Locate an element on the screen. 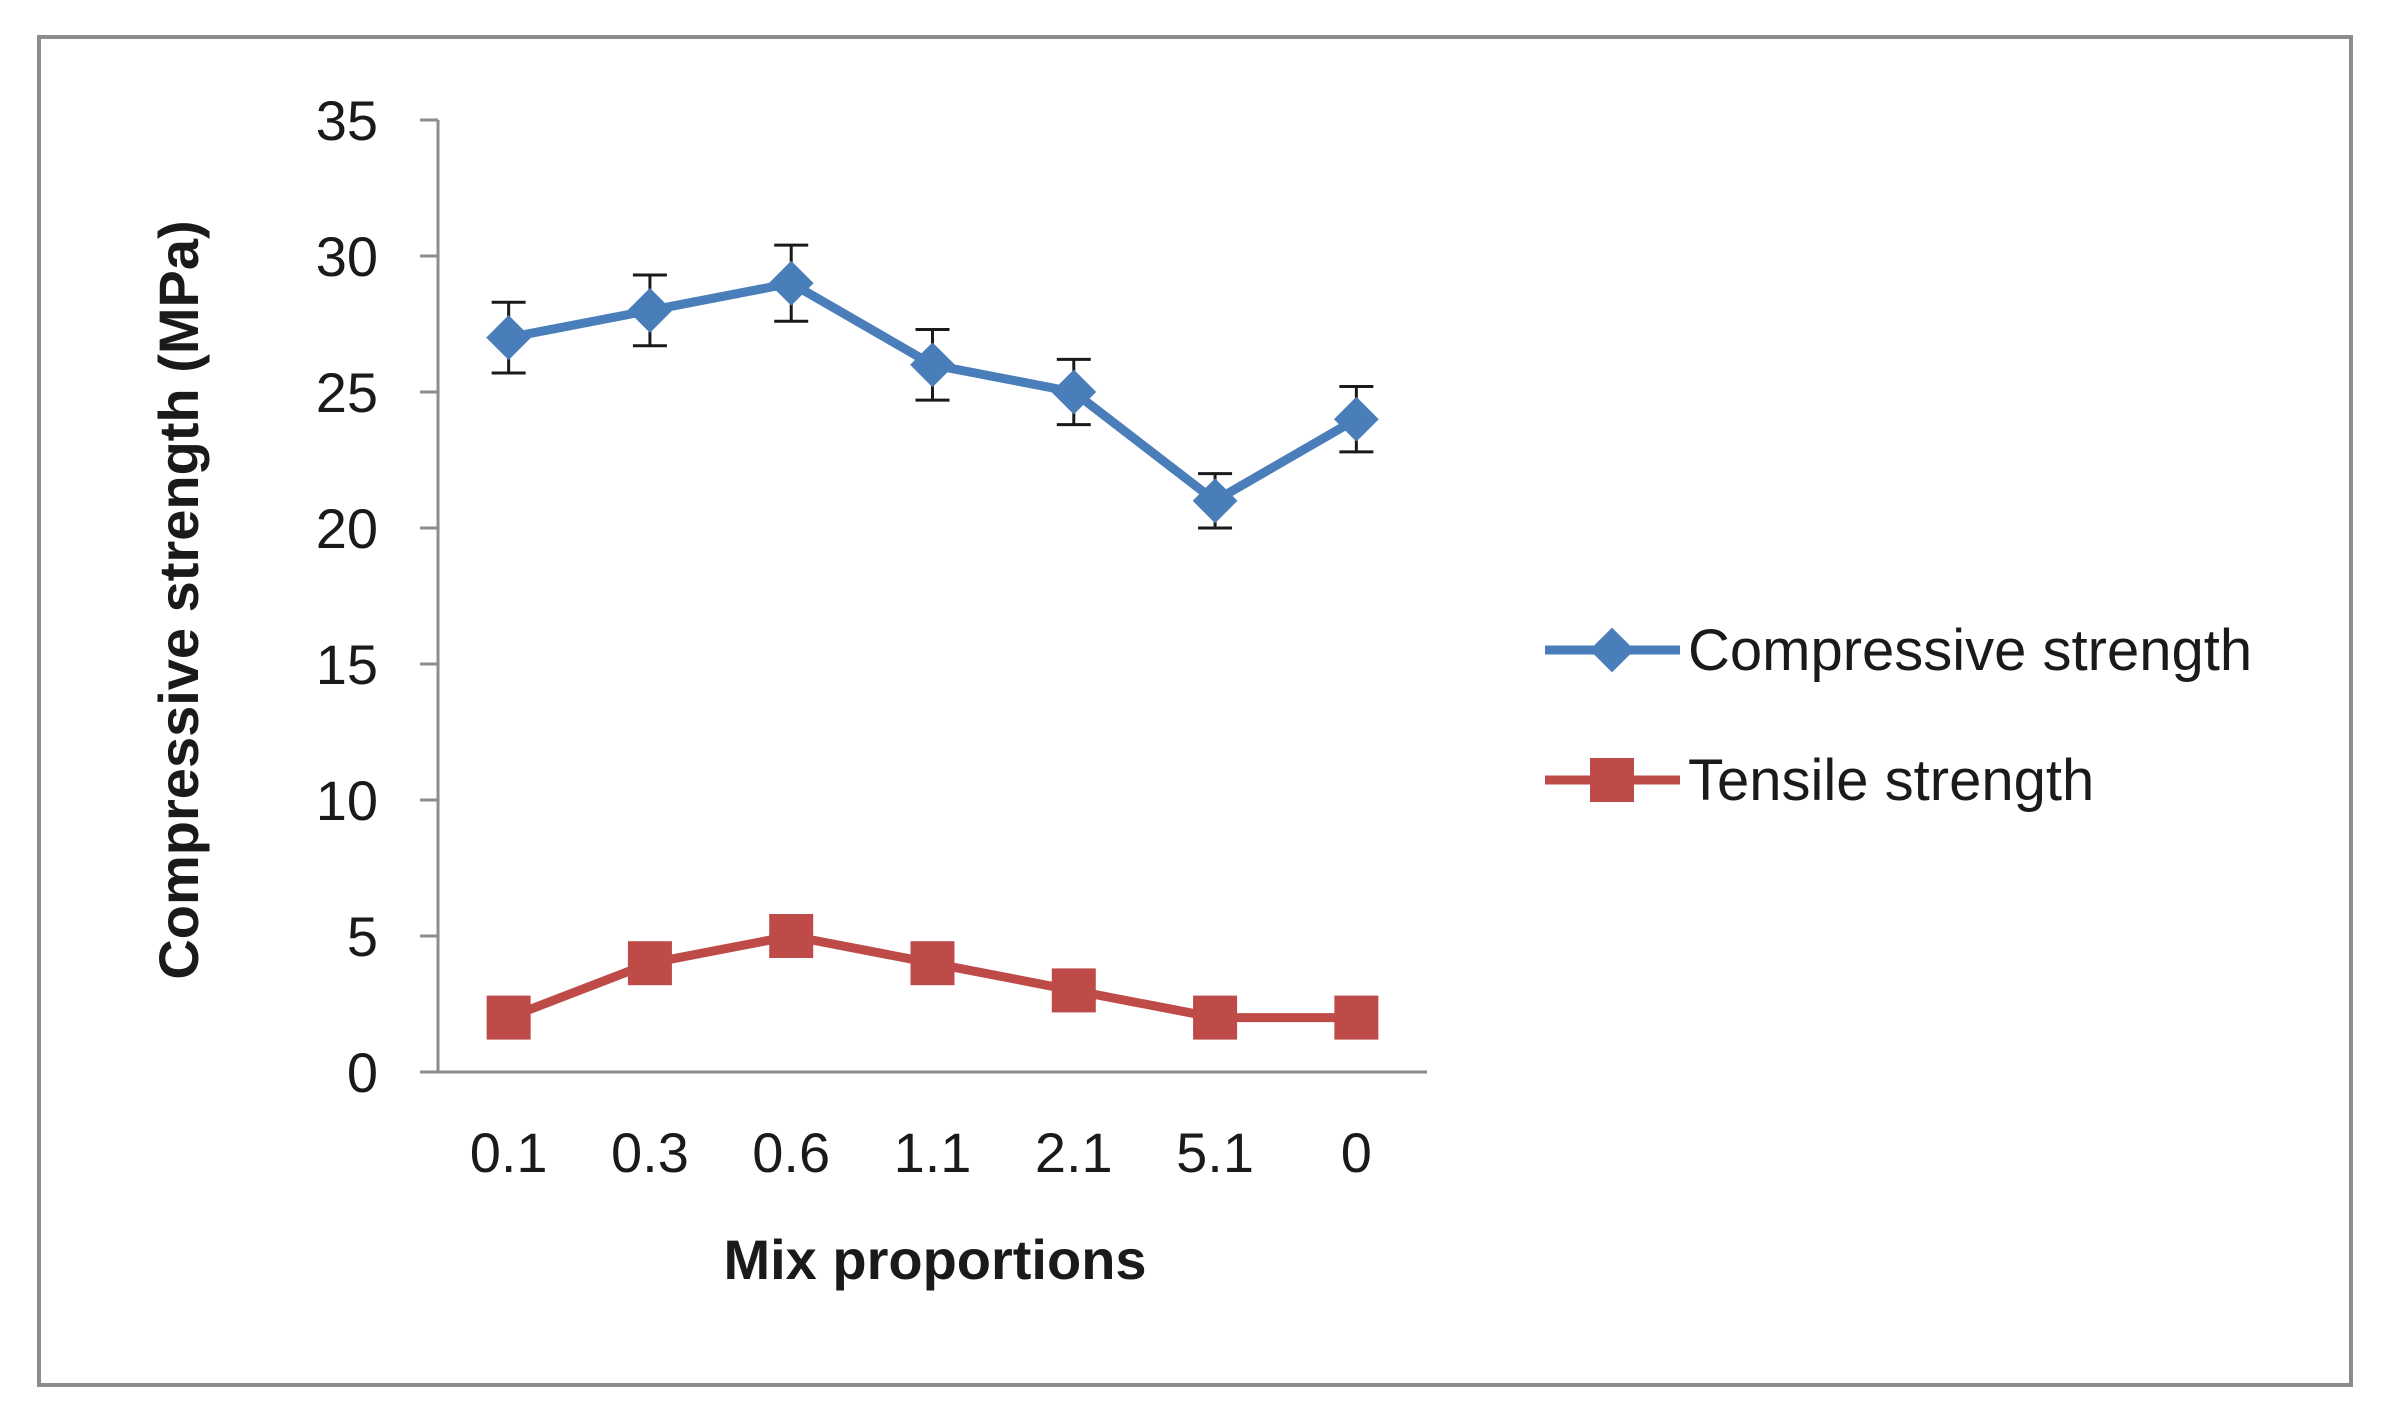 The height and width of the screenshot is (1419, 2389). legend-item: Compressive strength is located at coordinates (1898, 650).